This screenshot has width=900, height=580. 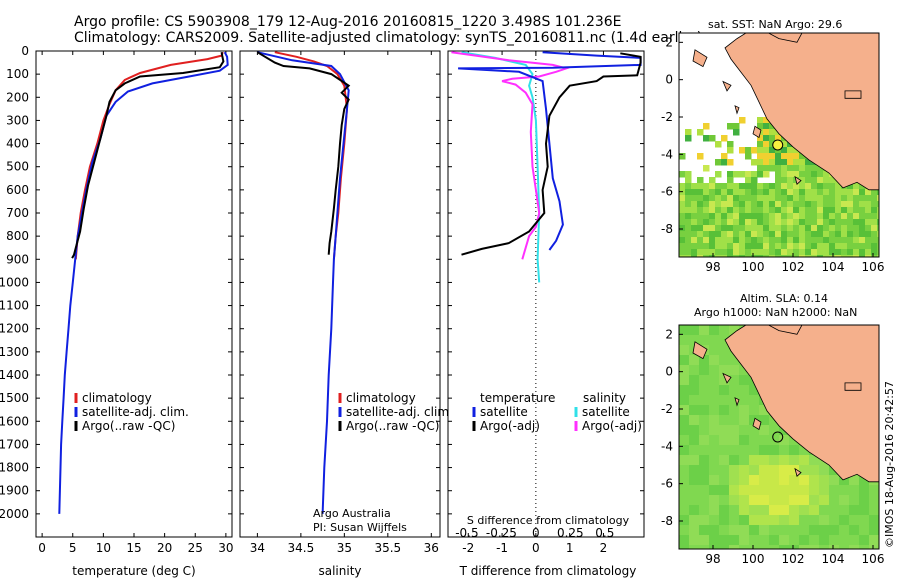 I want to click on bangka-north, so click(x=853, y=386).